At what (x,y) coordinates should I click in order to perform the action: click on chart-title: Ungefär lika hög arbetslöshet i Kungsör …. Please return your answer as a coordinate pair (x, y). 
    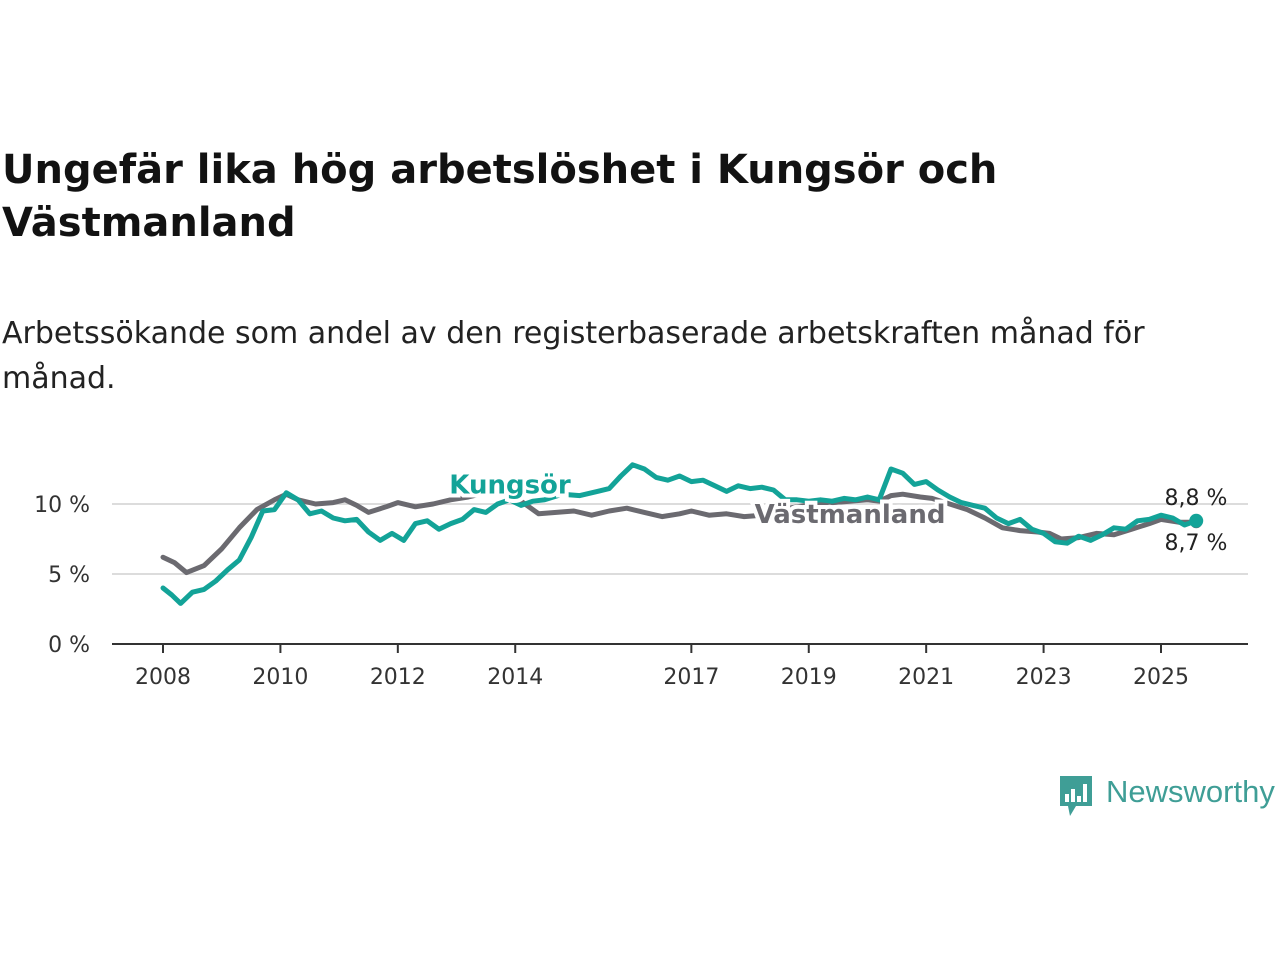
    Looking at the image, I should click on (500, 196).